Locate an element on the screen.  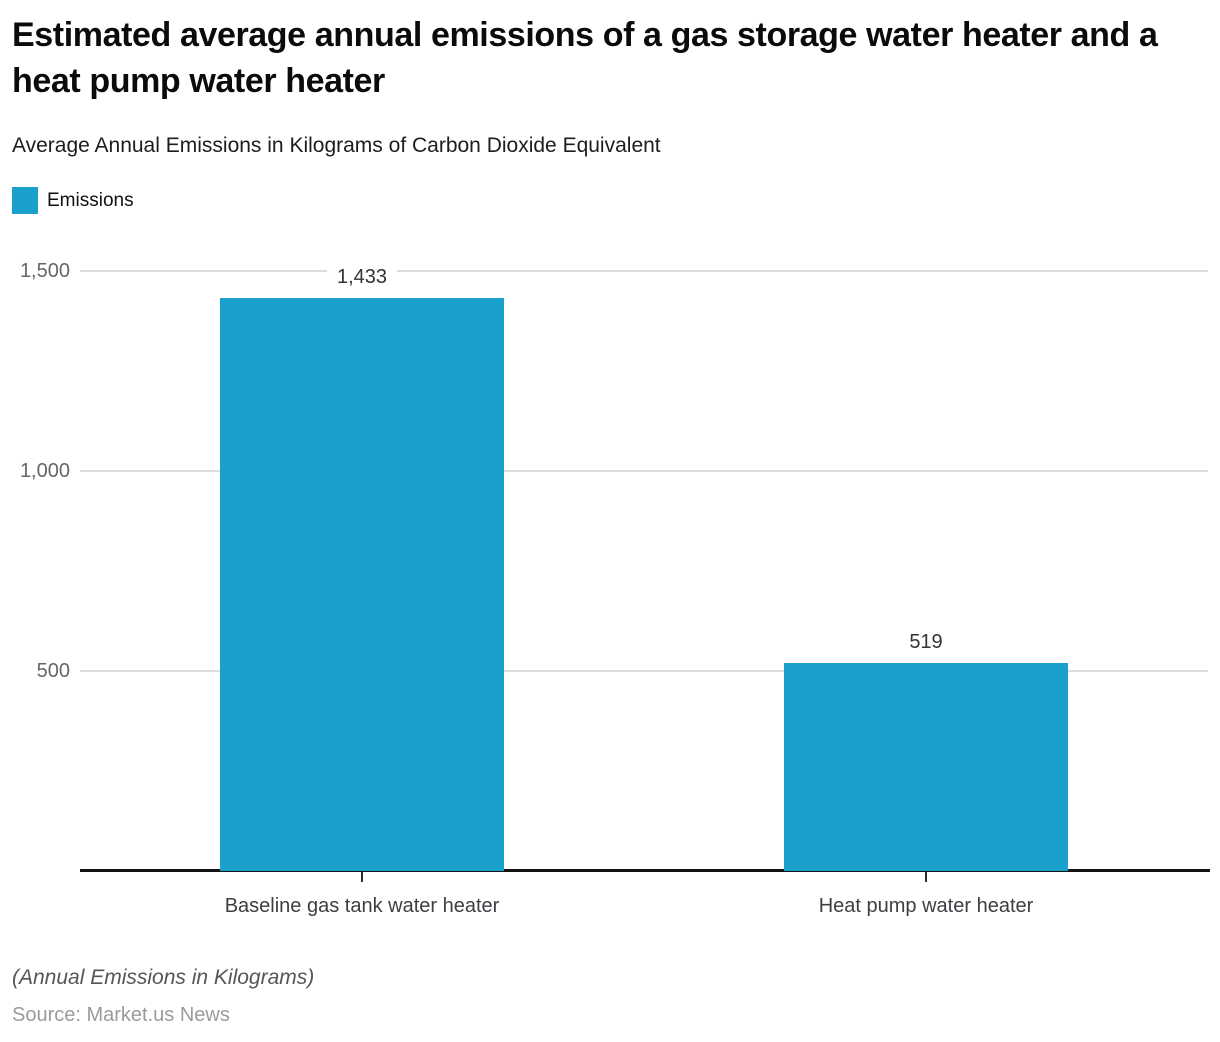
footer-source: Source: Market.us News is located at coordinates (121, 1015).